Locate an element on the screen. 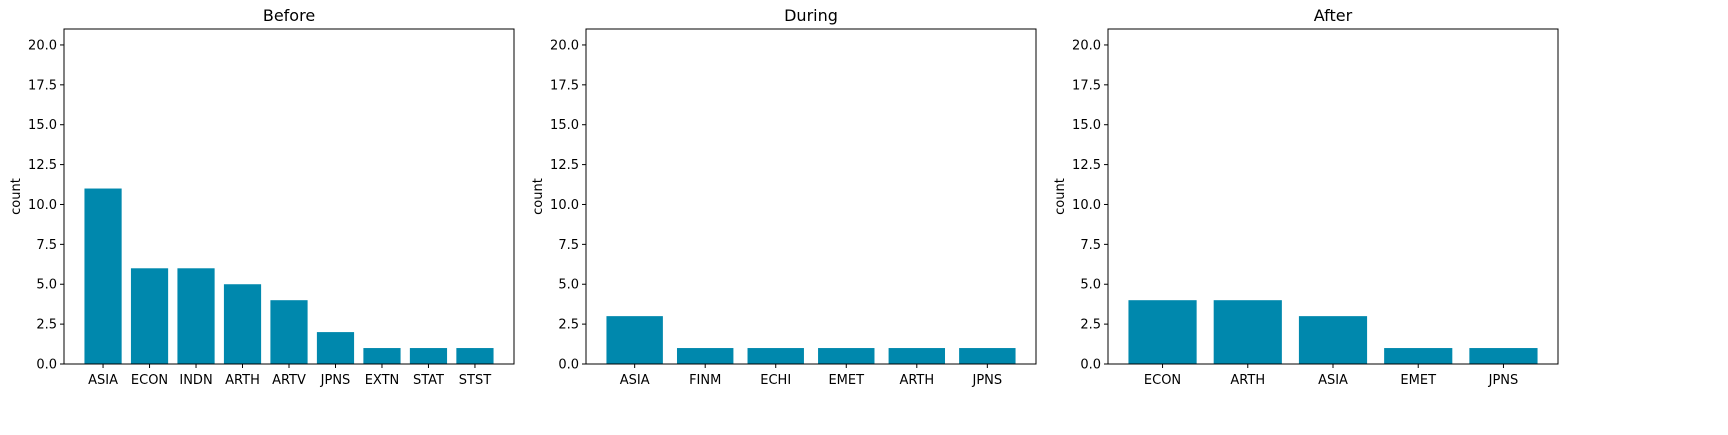 The image size is (1728, 435). bar-stat is located at coordinates (428, 356).